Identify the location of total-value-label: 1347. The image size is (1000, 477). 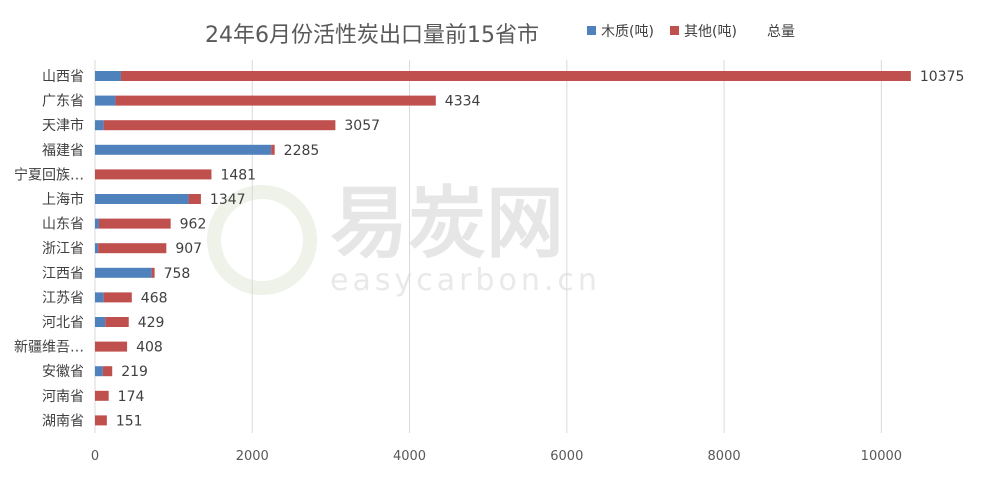
(228, 200).